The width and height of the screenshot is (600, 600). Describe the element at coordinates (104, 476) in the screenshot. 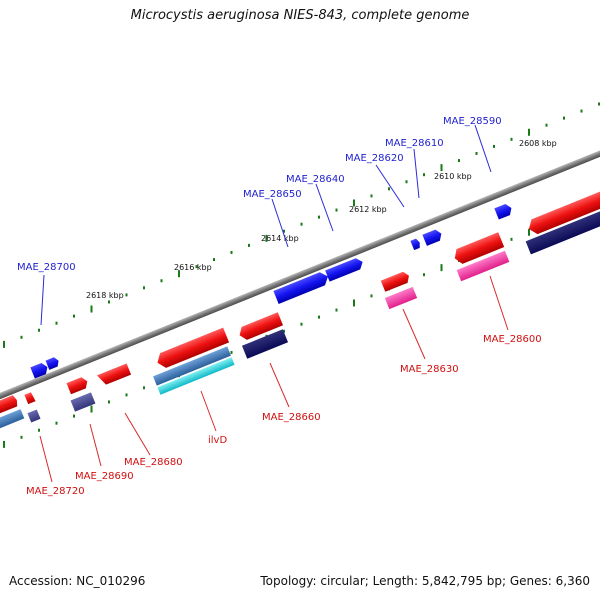

I see `gene-label-mae-28690: MAE_28690` at that location.